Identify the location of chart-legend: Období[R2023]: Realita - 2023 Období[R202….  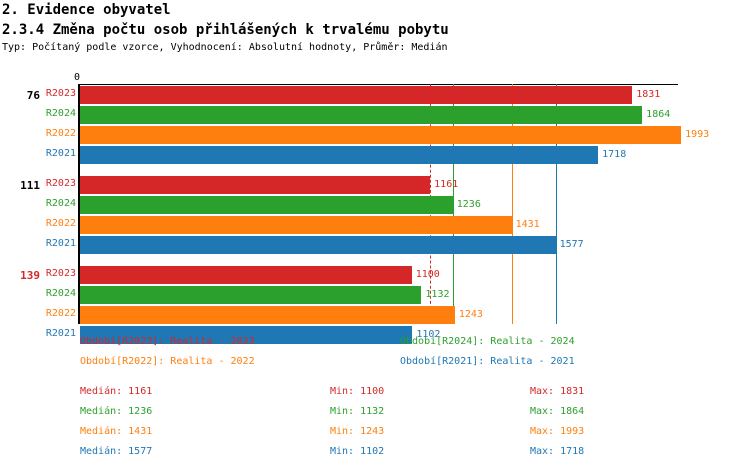
(375, 356).